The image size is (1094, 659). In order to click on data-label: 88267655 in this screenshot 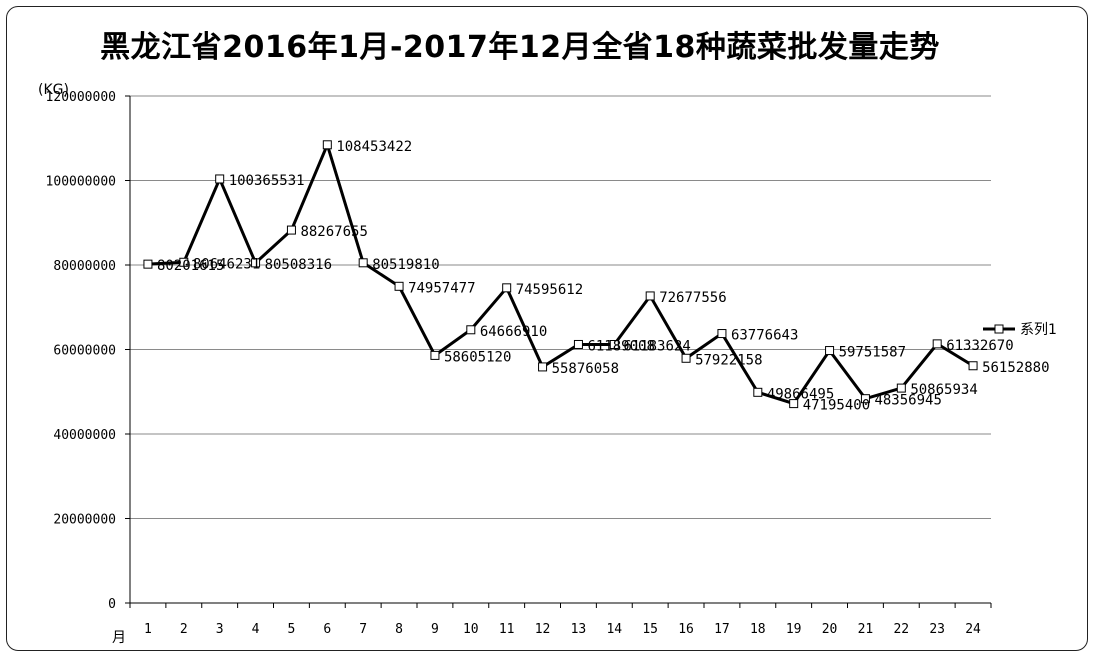, I will do `click(333, 232)`.